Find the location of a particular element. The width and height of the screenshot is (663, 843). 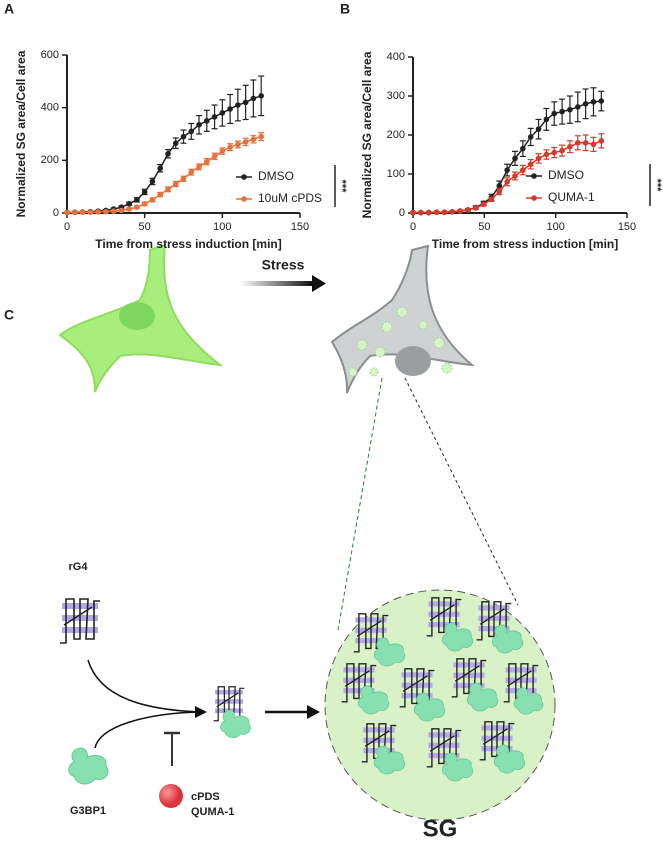

zoom-line is located at coordinates (461, 491).